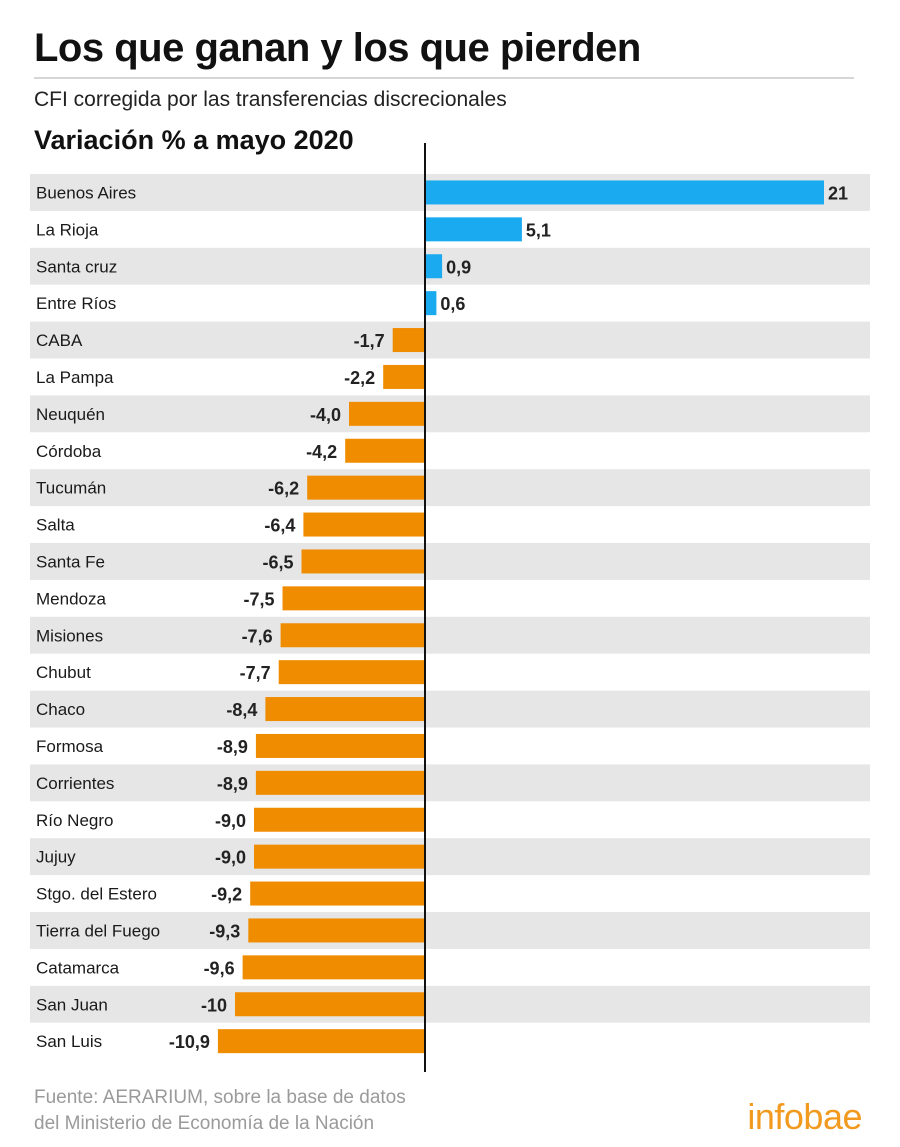 The image size is (900, 1147). What do you see at coordinates (60, 709) in the screenshot?
I see `category-label: Chaco` at bounding box center [60, 709].